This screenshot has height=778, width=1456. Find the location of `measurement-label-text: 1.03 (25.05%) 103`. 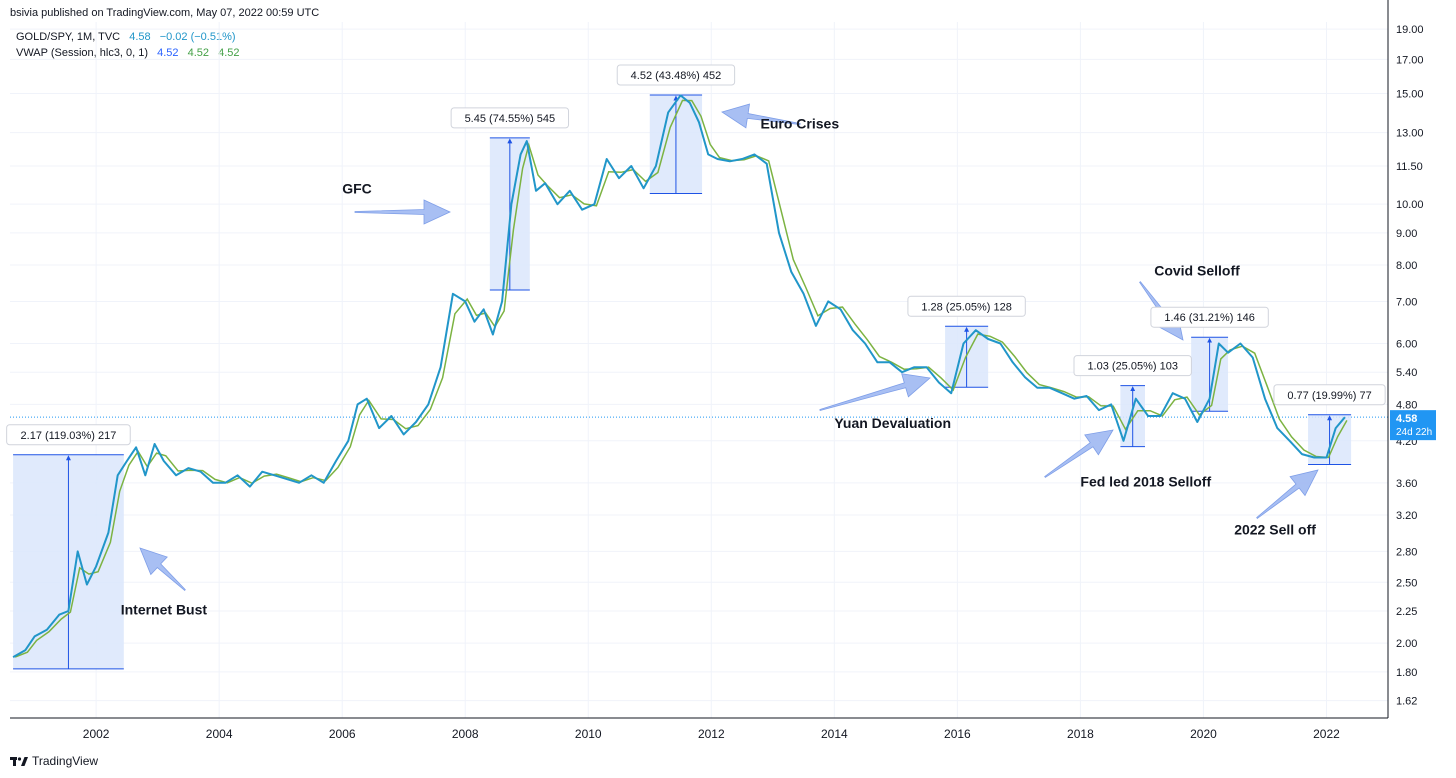

measurement-label-text: 1.03 (25.05%) 103 is located at coordinates (1132, 367).